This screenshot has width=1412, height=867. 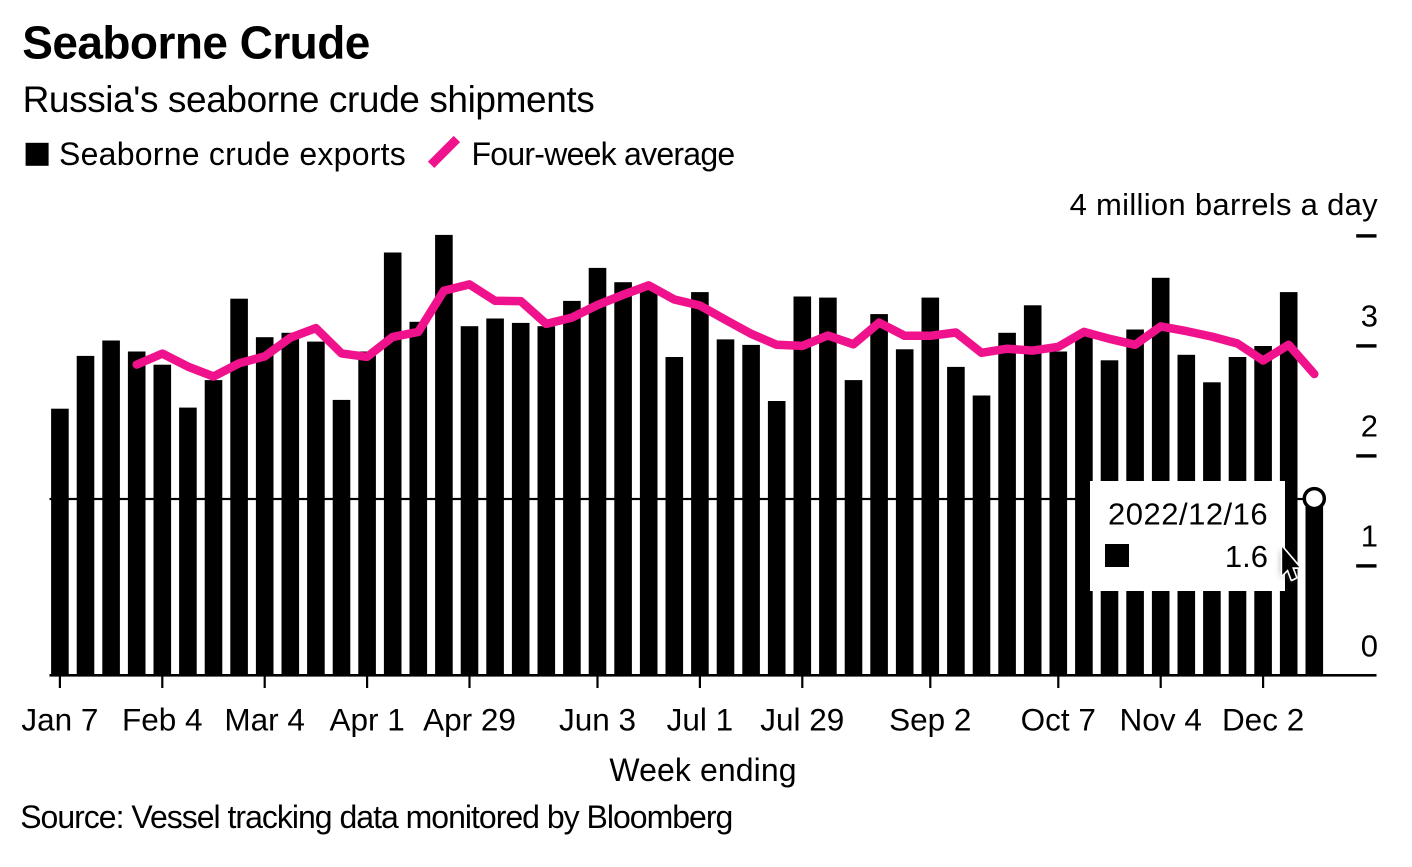 What do you see at coordinates (162, 720) in the screenshot?
I see `svg-text: Feb 4` at bounding box center [162, 720].